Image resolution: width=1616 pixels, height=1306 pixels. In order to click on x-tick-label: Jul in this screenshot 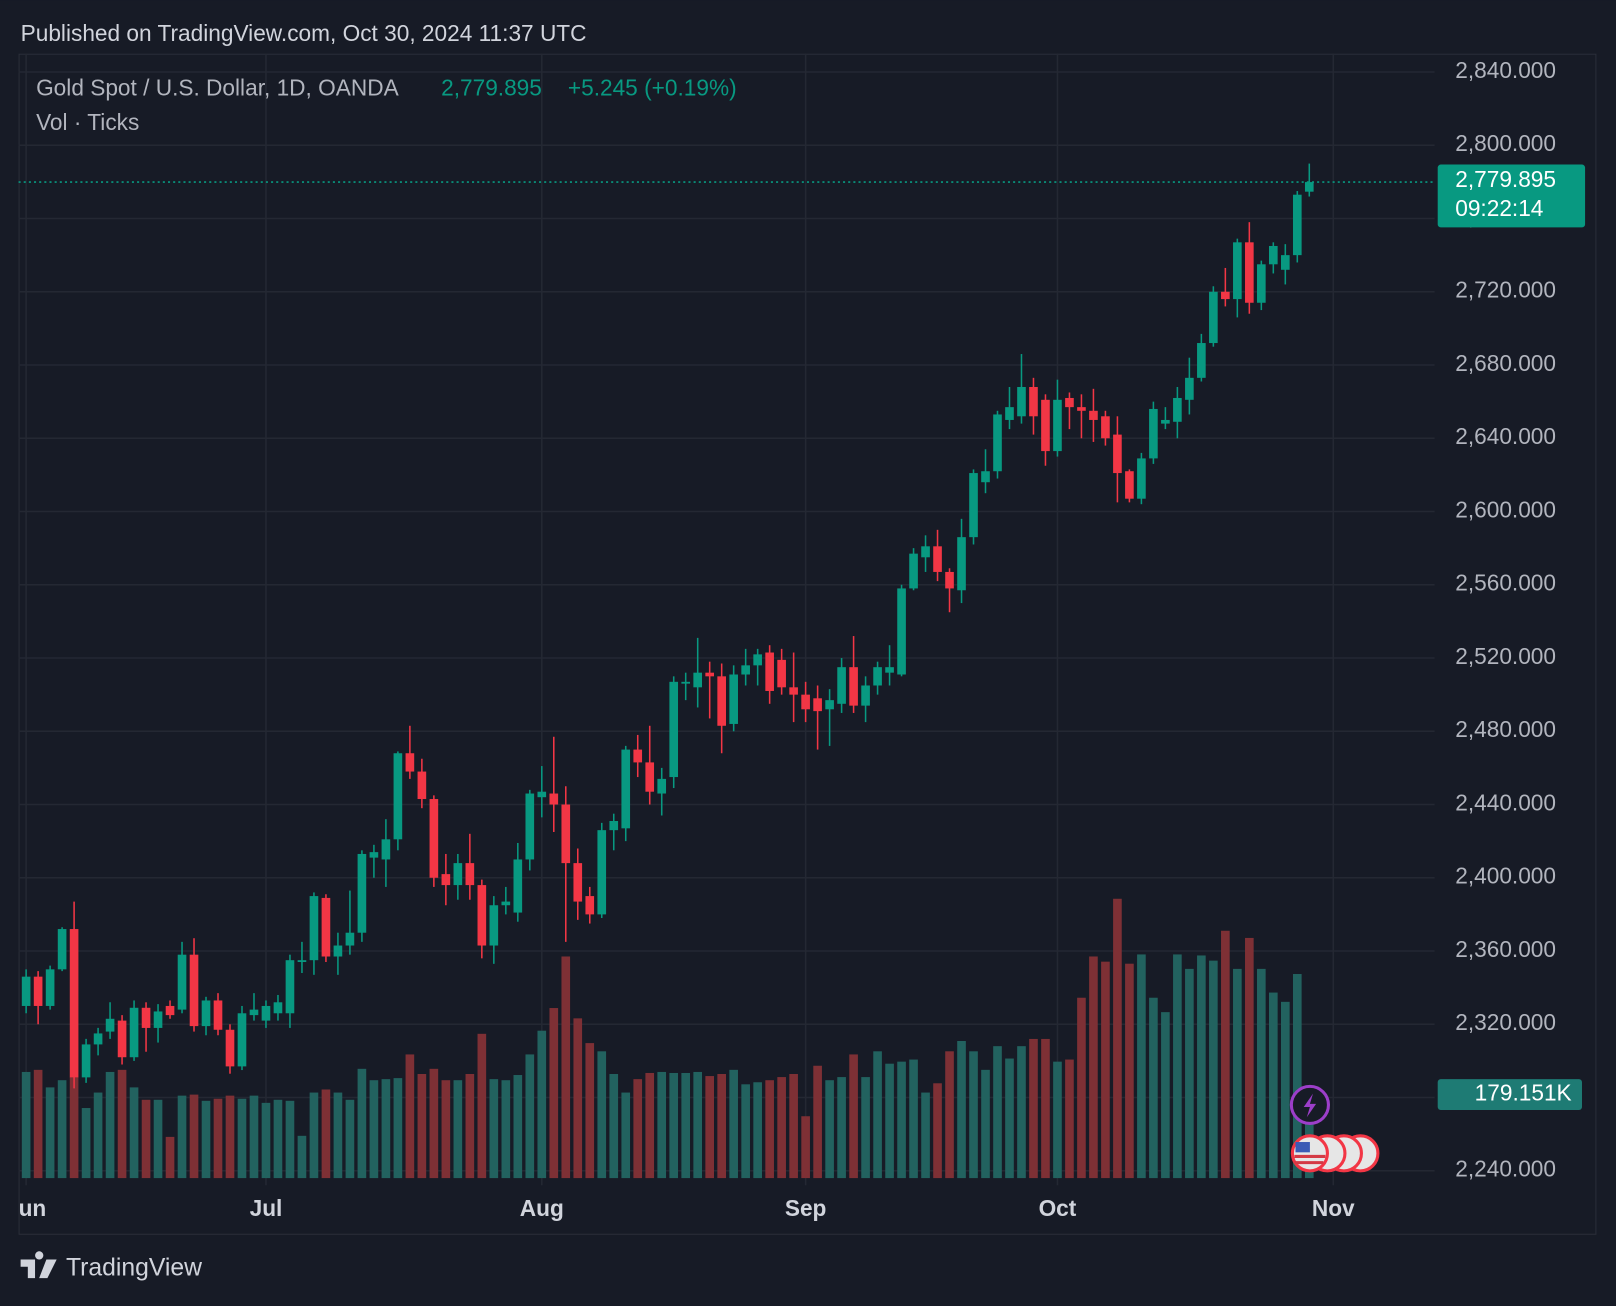, I will do `click(266, 1208)`.